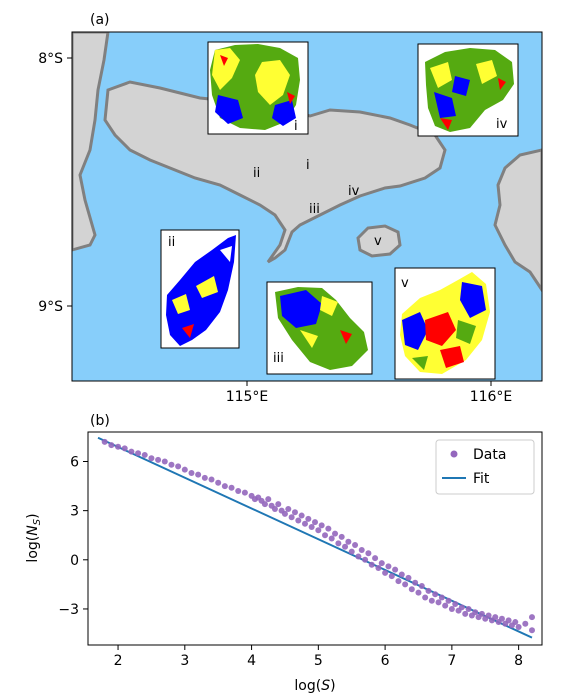 The width and height of the screenshot is (581, 698). What do you see at coordinates (278, 358) in the screenshot?
I see `inset-label-iii: iii` at bounding box center [278, 358].